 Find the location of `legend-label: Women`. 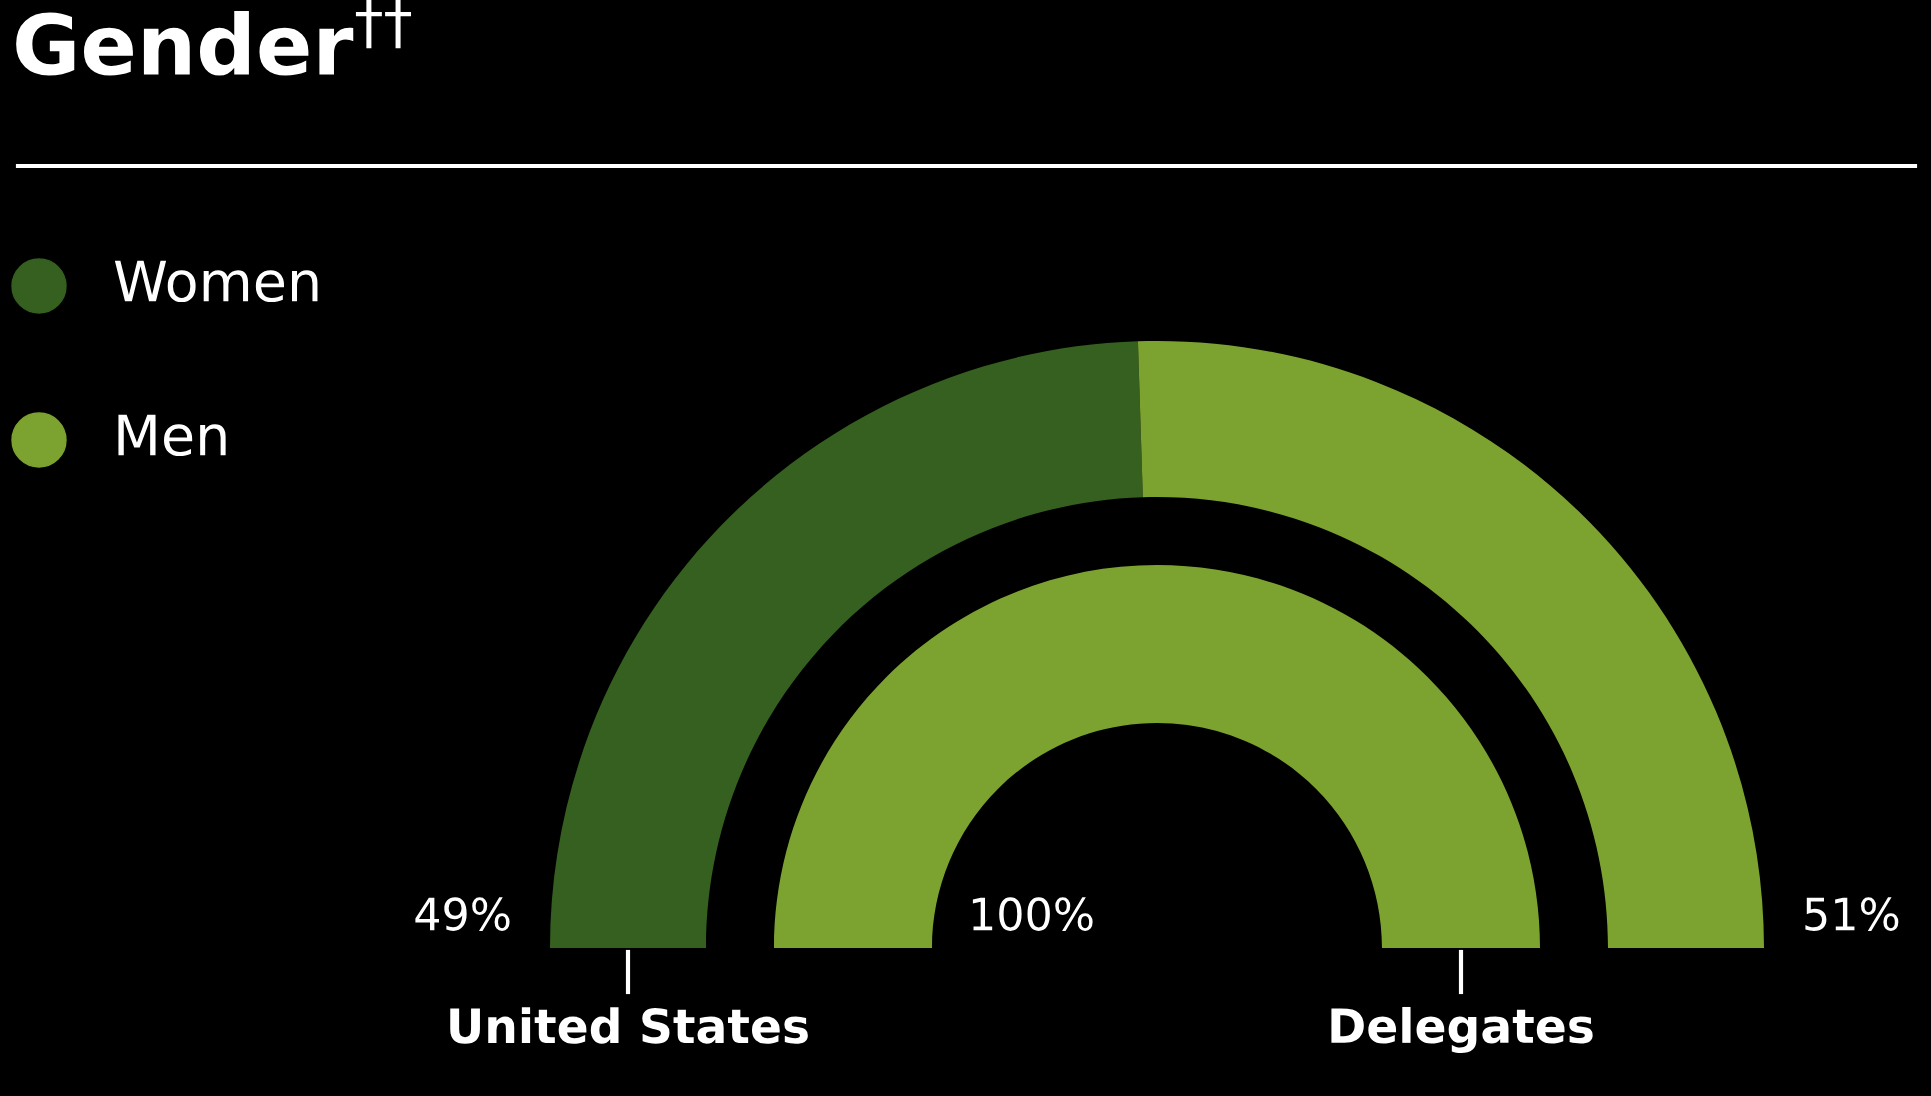

legend-label: Women is located at coordinates (216, 281).